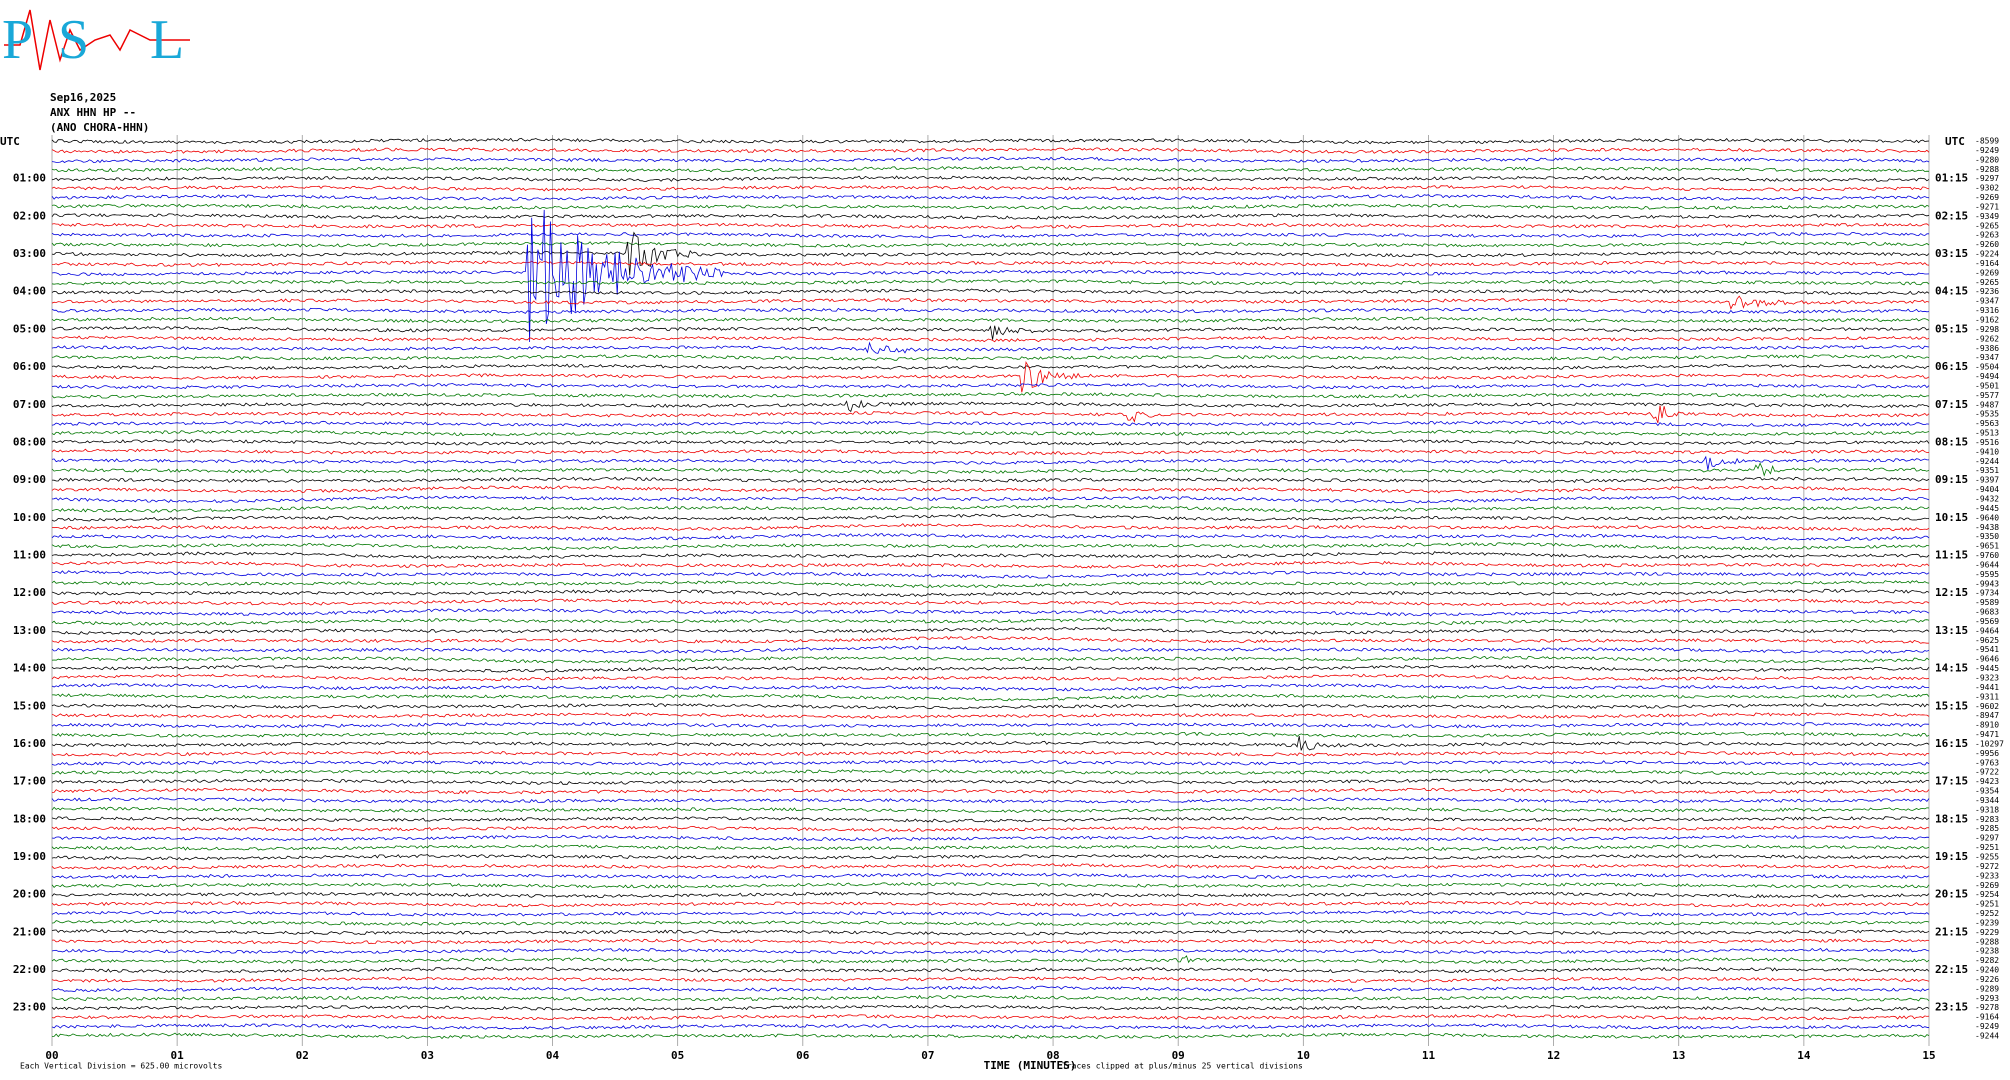 This screenshot has height=1080, width=2010. What do you see at coordinates (1987, 442) in the screenshot?
I see `trace-offset: -9516` at bounding box center [1987, 442].